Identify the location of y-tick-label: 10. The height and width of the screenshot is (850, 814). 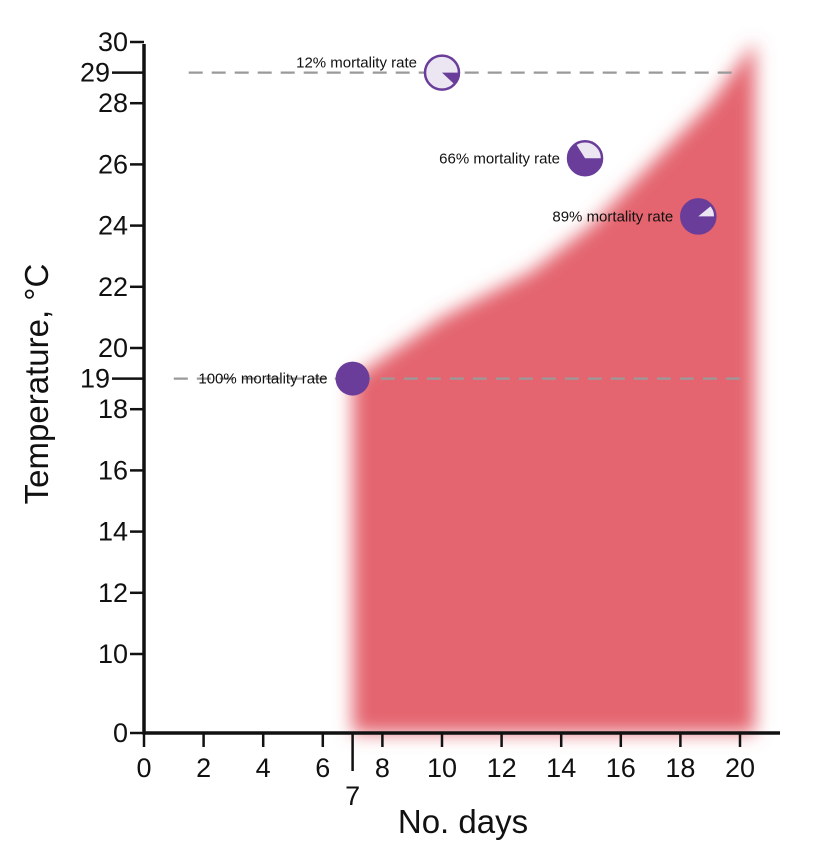
(113, 654).